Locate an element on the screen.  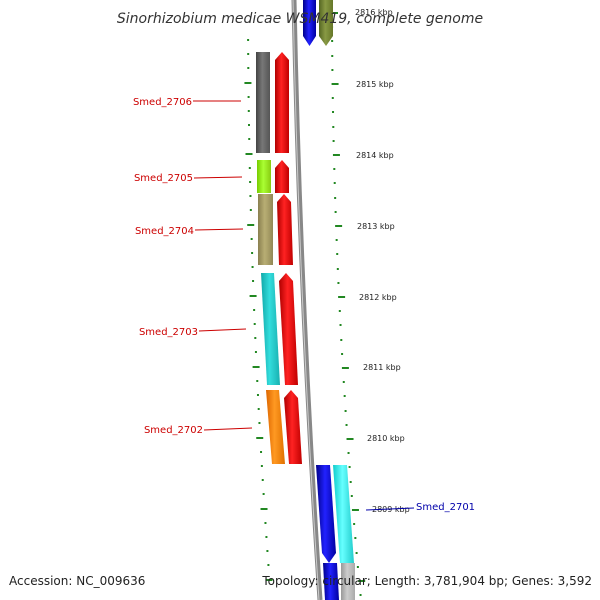
scale-label-partial: 2816 kbp is located at coordinates (374, 12).